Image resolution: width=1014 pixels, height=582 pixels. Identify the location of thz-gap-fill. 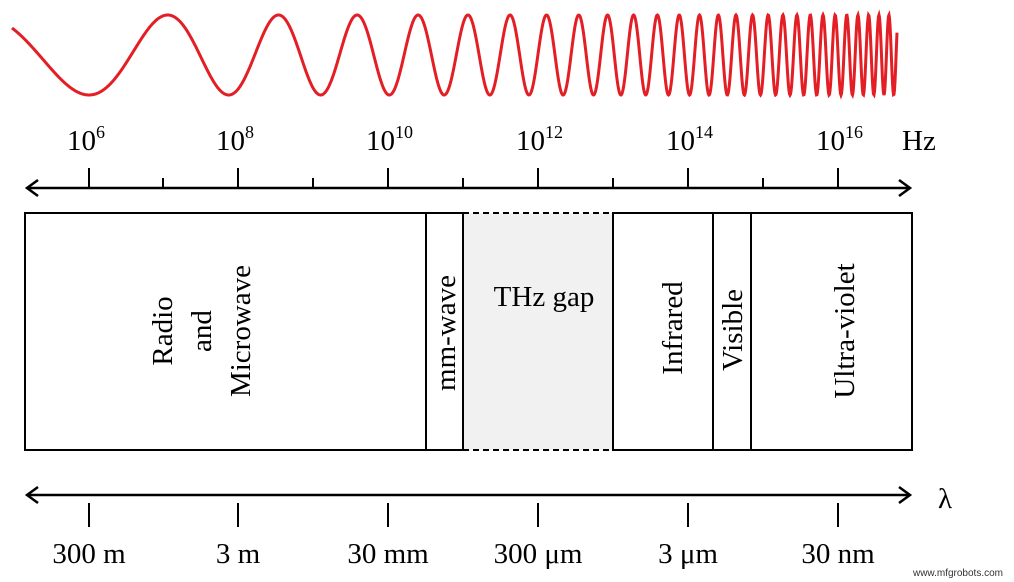
(538, 331).